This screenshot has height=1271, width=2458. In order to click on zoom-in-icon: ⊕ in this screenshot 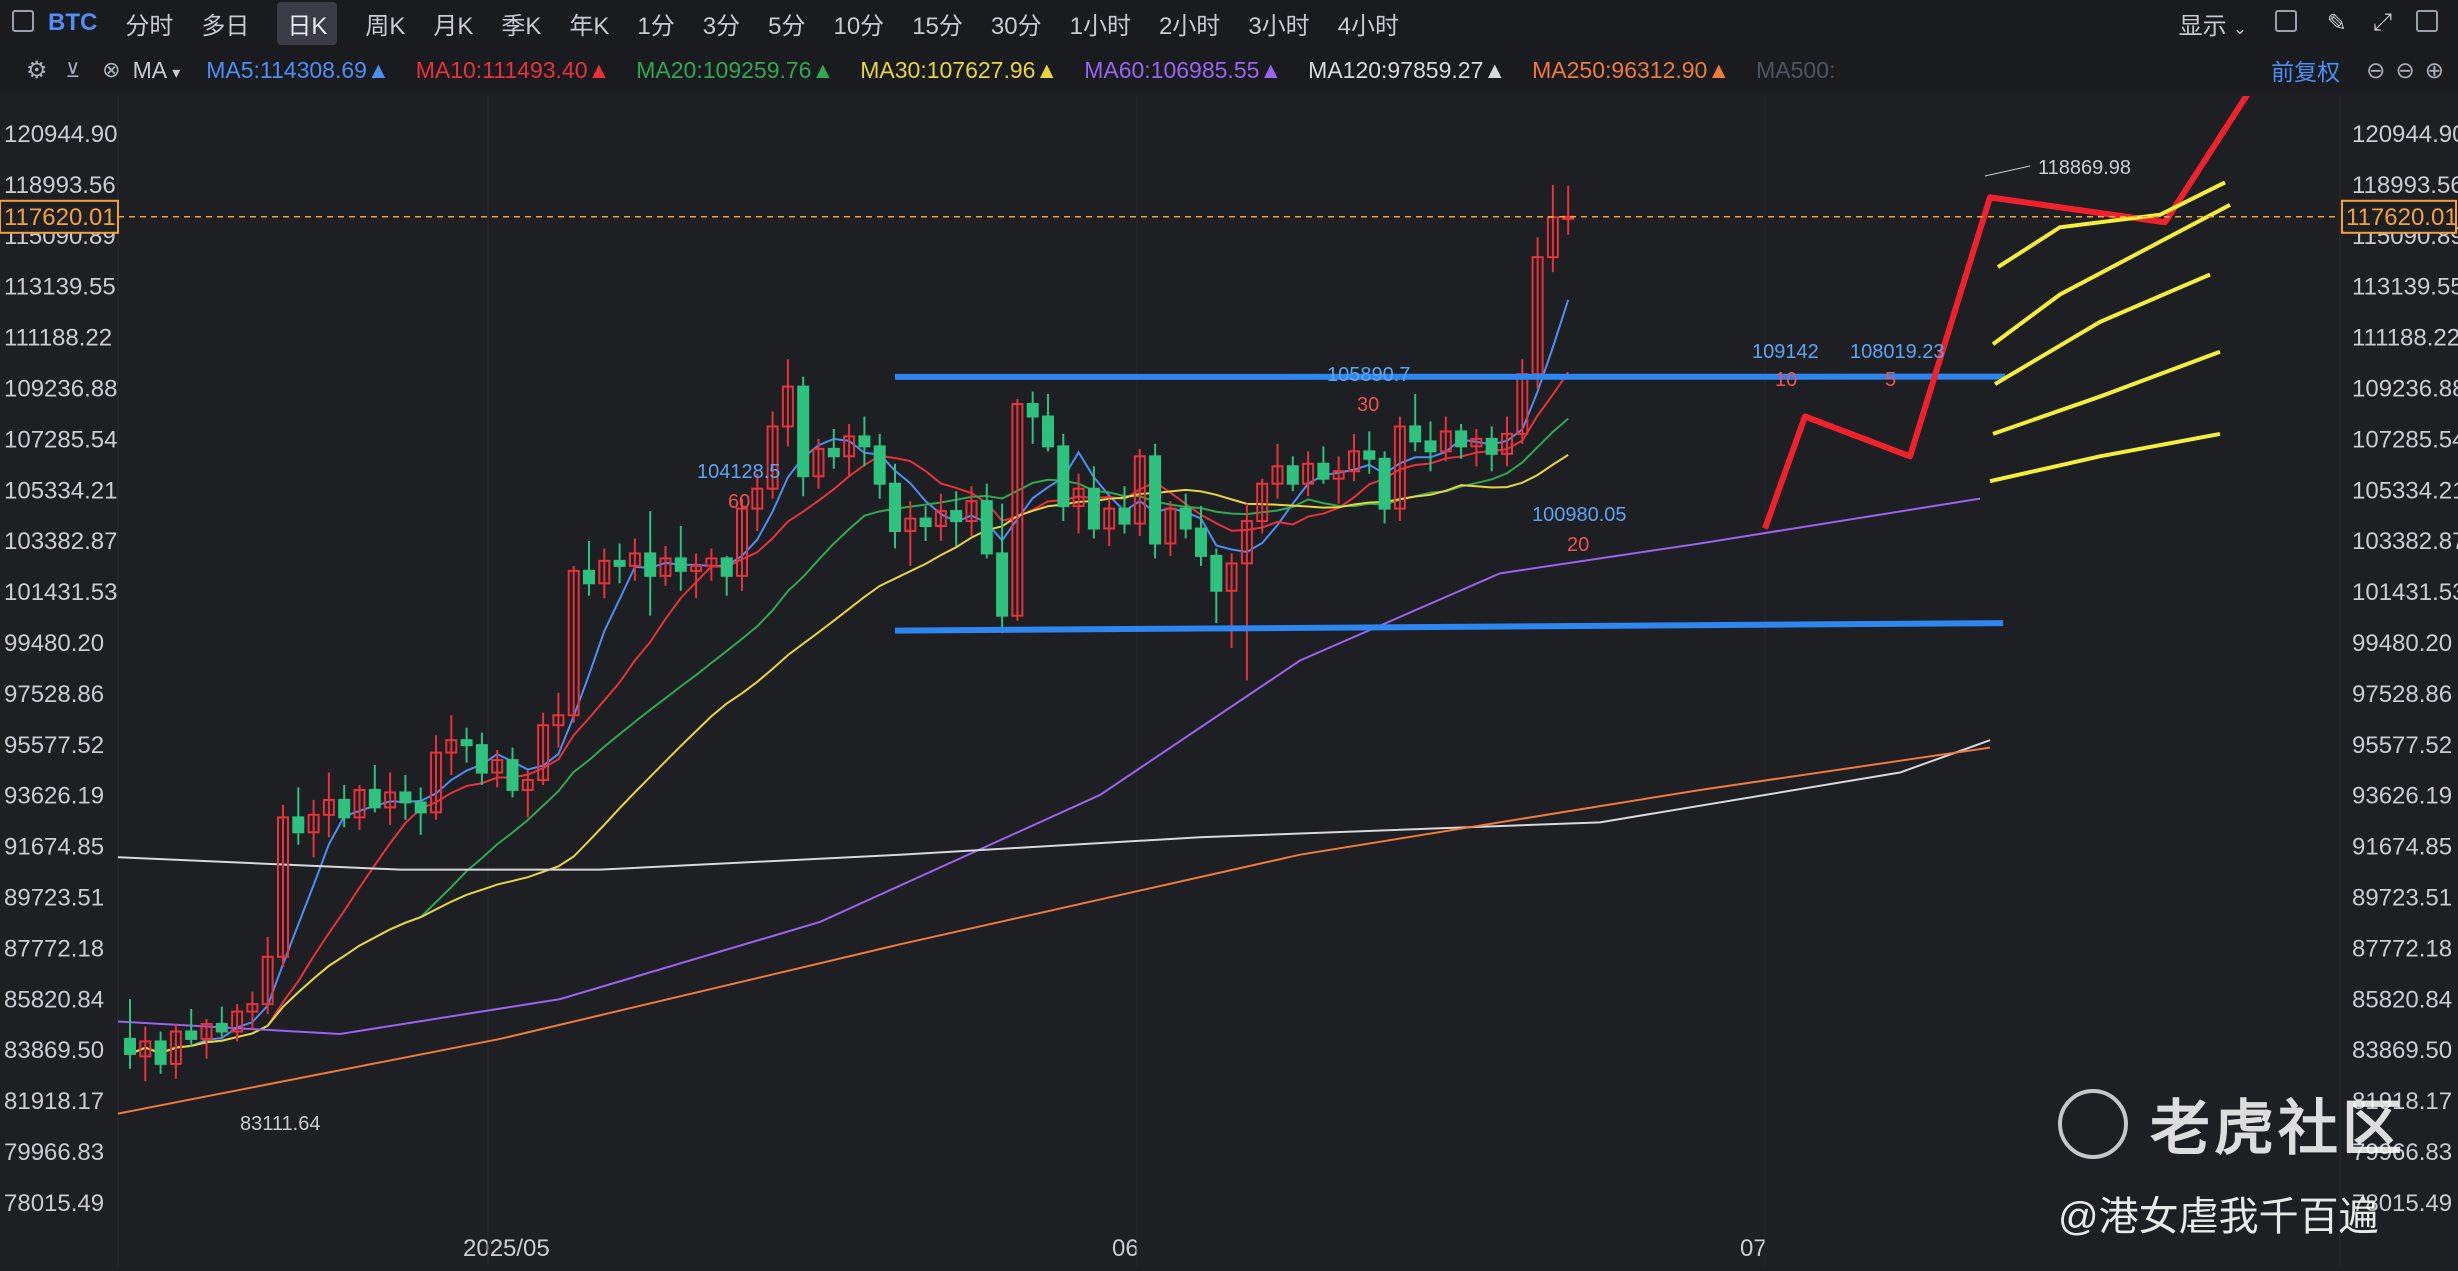, I will do `click(2434, 70)`.